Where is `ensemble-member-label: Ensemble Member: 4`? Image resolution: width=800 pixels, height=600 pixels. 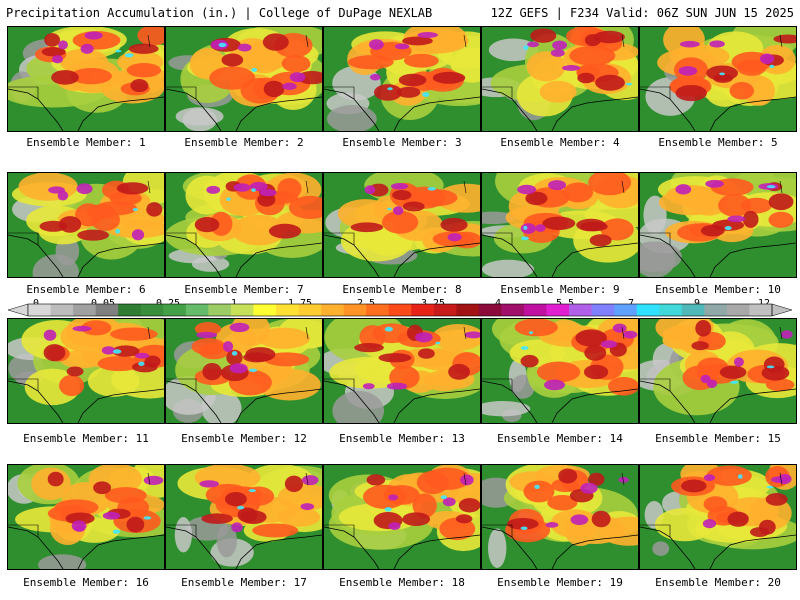 ensemble-member-label: Ensemble Member: 4 is located at coordinates (560, 142).